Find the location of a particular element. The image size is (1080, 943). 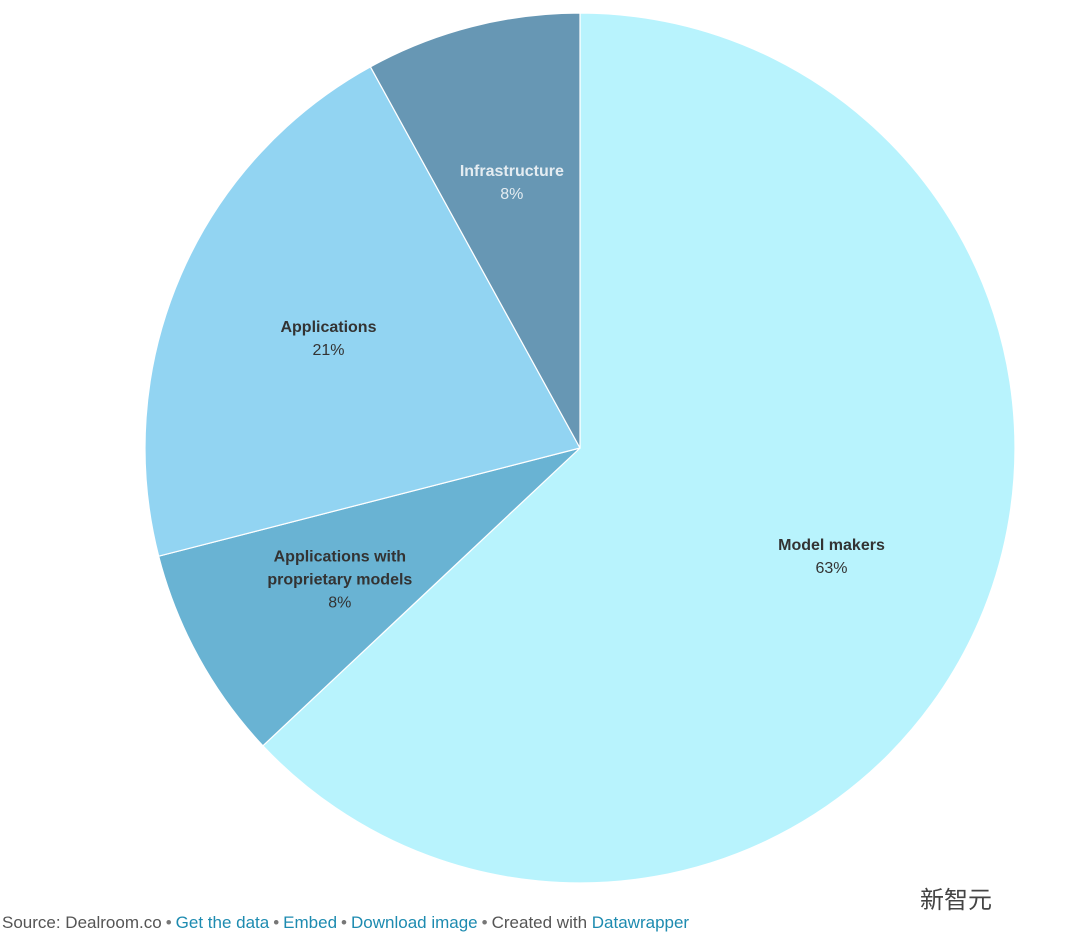

slice-name: Applications is located at coordinates (328, 328).